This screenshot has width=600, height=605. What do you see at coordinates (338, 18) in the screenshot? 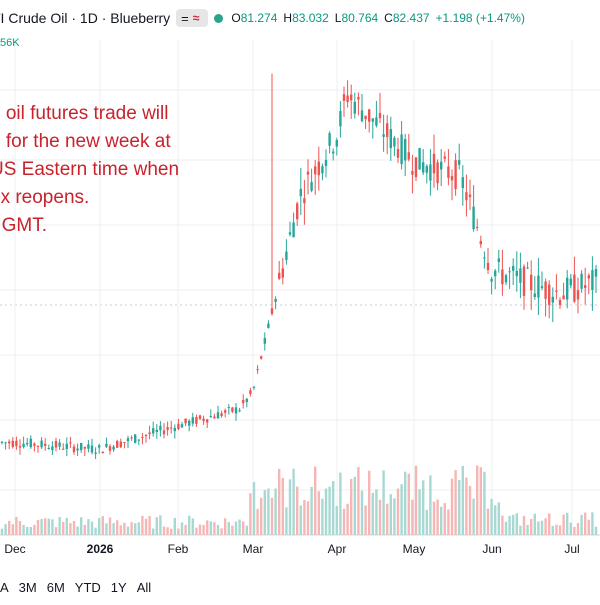
I see `low-label: L` at bounding box center [338, 18].